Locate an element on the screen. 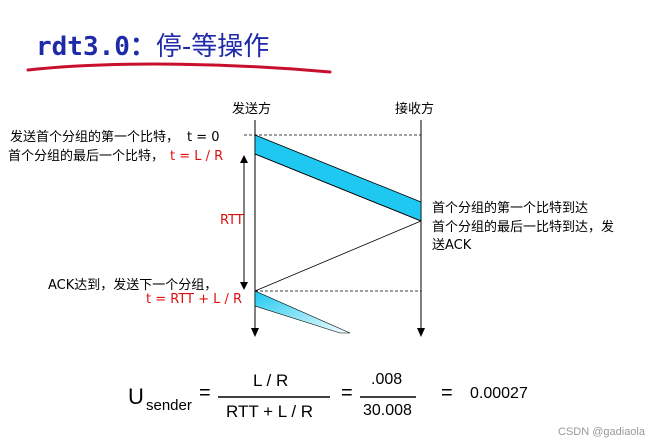 This screenshot has width=655, height=444. receiver-header: 接收方 is located at coordinates (415, 109).